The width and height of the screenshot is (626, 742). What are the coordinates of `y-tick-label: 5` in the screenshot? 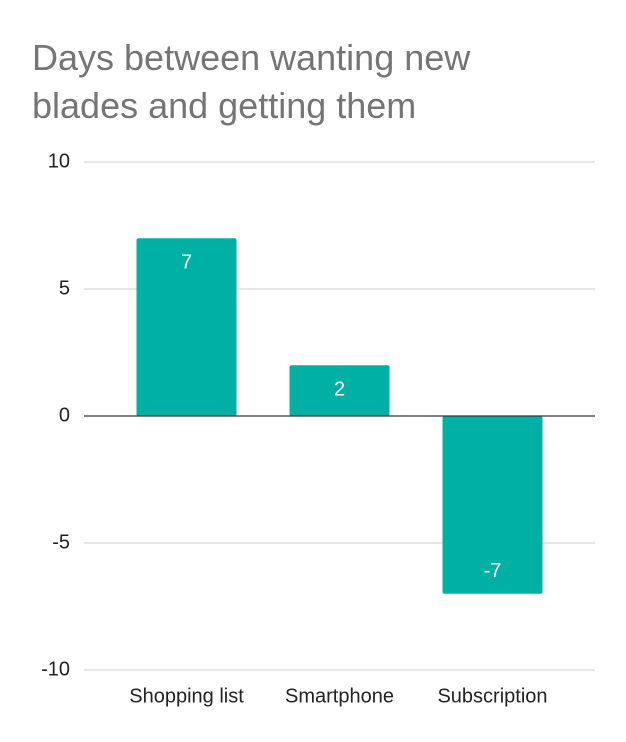 It's located at (64, 288).